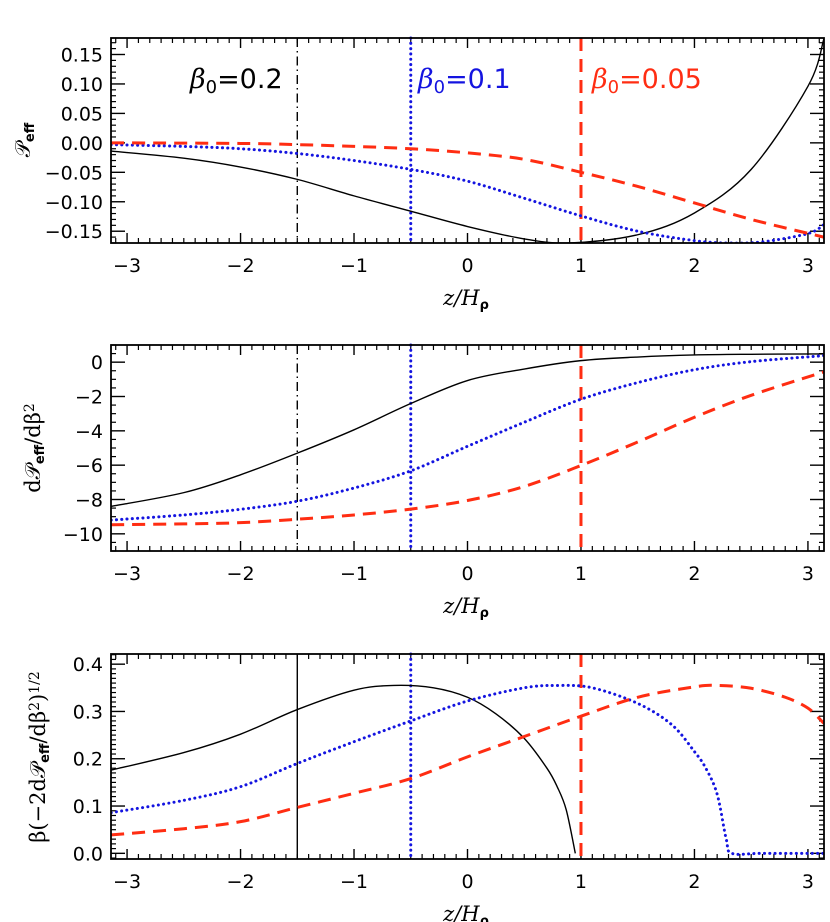  What do you see at coordinates (82, 85) in the screenshot?
I see `y-tick-label: 0.10` at bounding box center [82, 85].